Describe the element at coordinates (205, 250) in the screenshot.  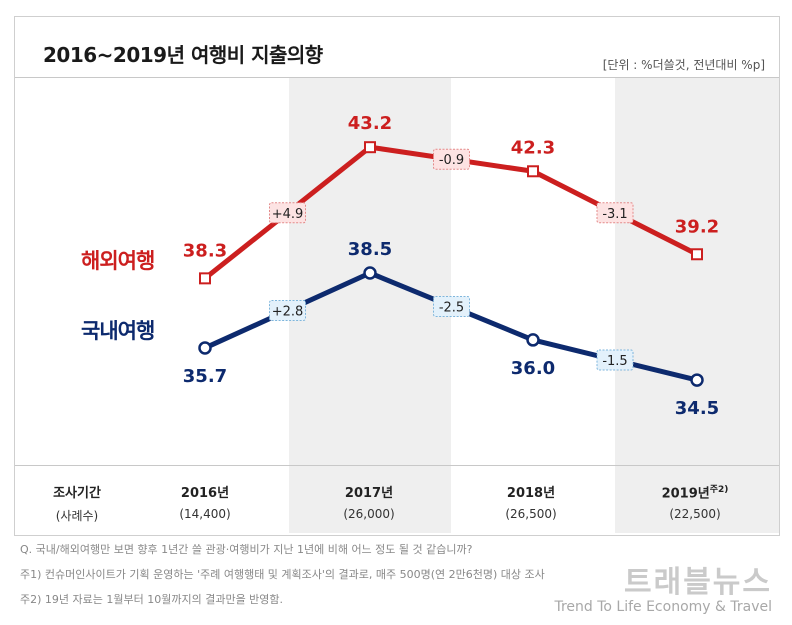
I see `value-label-overseas: 38.3` at that location.